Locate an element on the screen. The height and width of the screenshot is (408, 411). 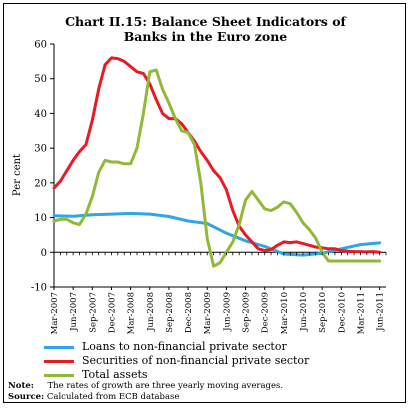
x-tick-label: Sep-2009 is located at coordinates (247, 312).